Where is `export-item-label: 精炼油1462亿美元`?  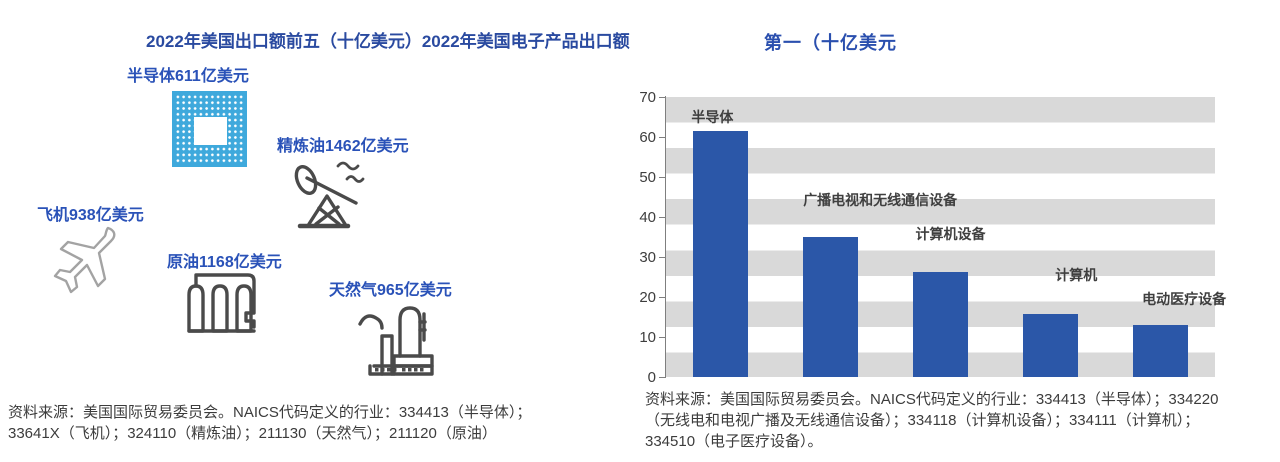
export-item-label: 精炼油1462亿美元 is located at coordinates (343, 146).